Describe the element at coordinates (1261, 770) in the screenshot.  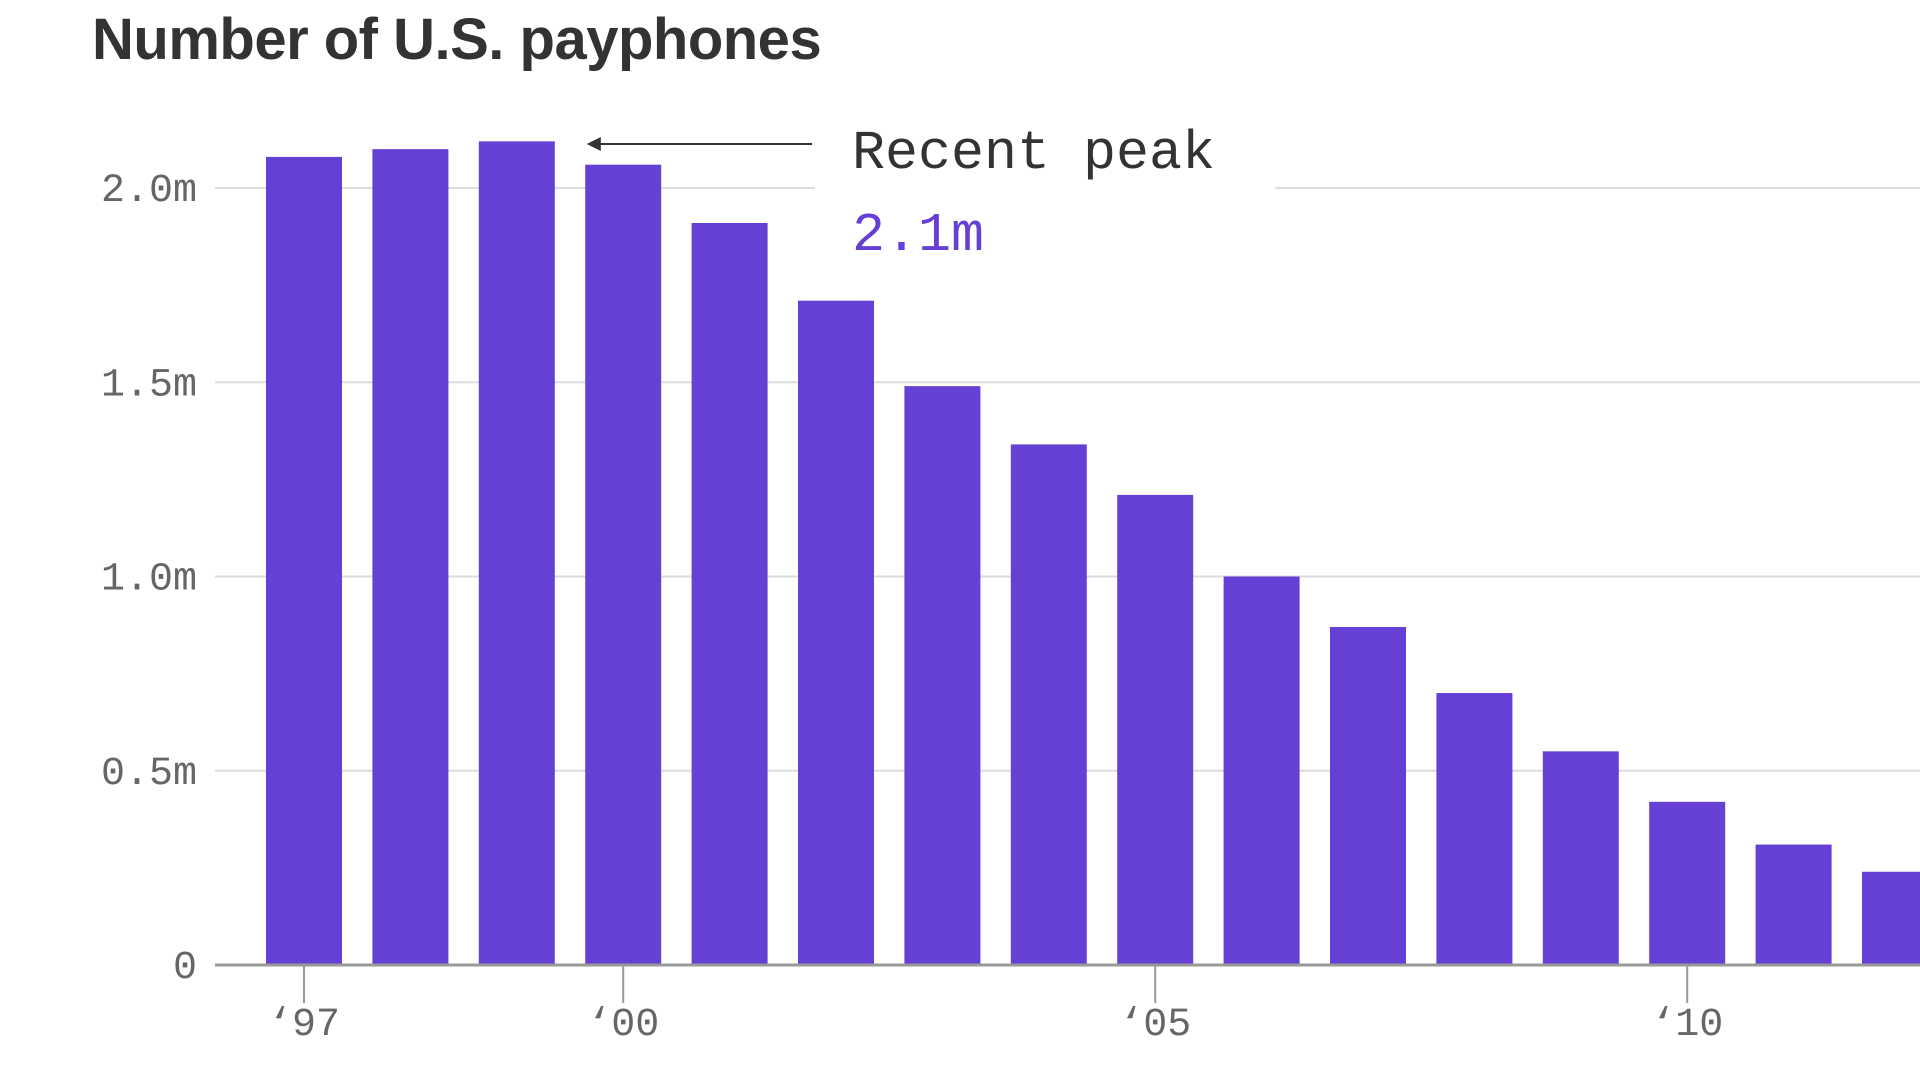
I see `bar-2006` at that location.